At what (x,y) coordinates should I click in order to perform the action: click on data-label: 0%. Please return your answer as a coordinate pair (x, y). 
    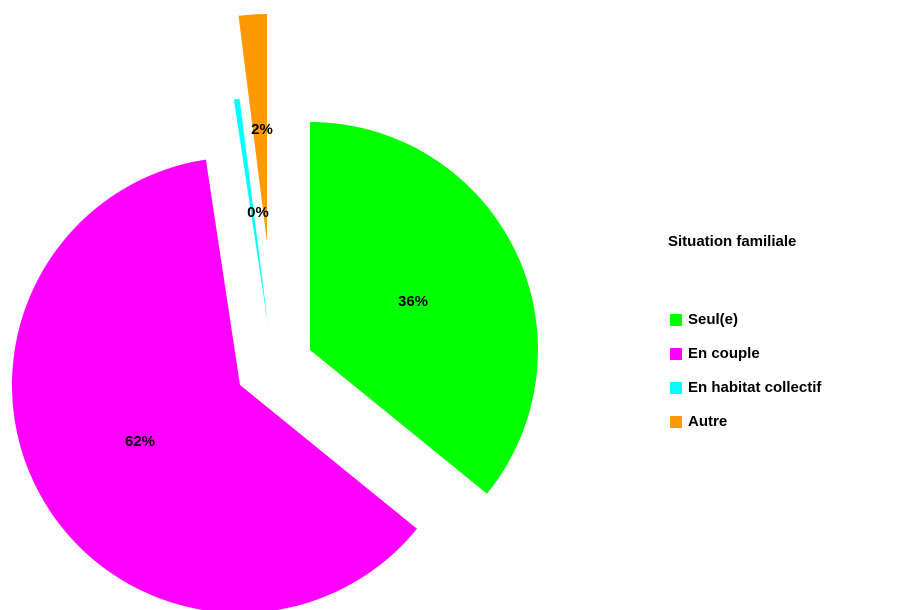
    Looking at the image, I should click on (258, 212).